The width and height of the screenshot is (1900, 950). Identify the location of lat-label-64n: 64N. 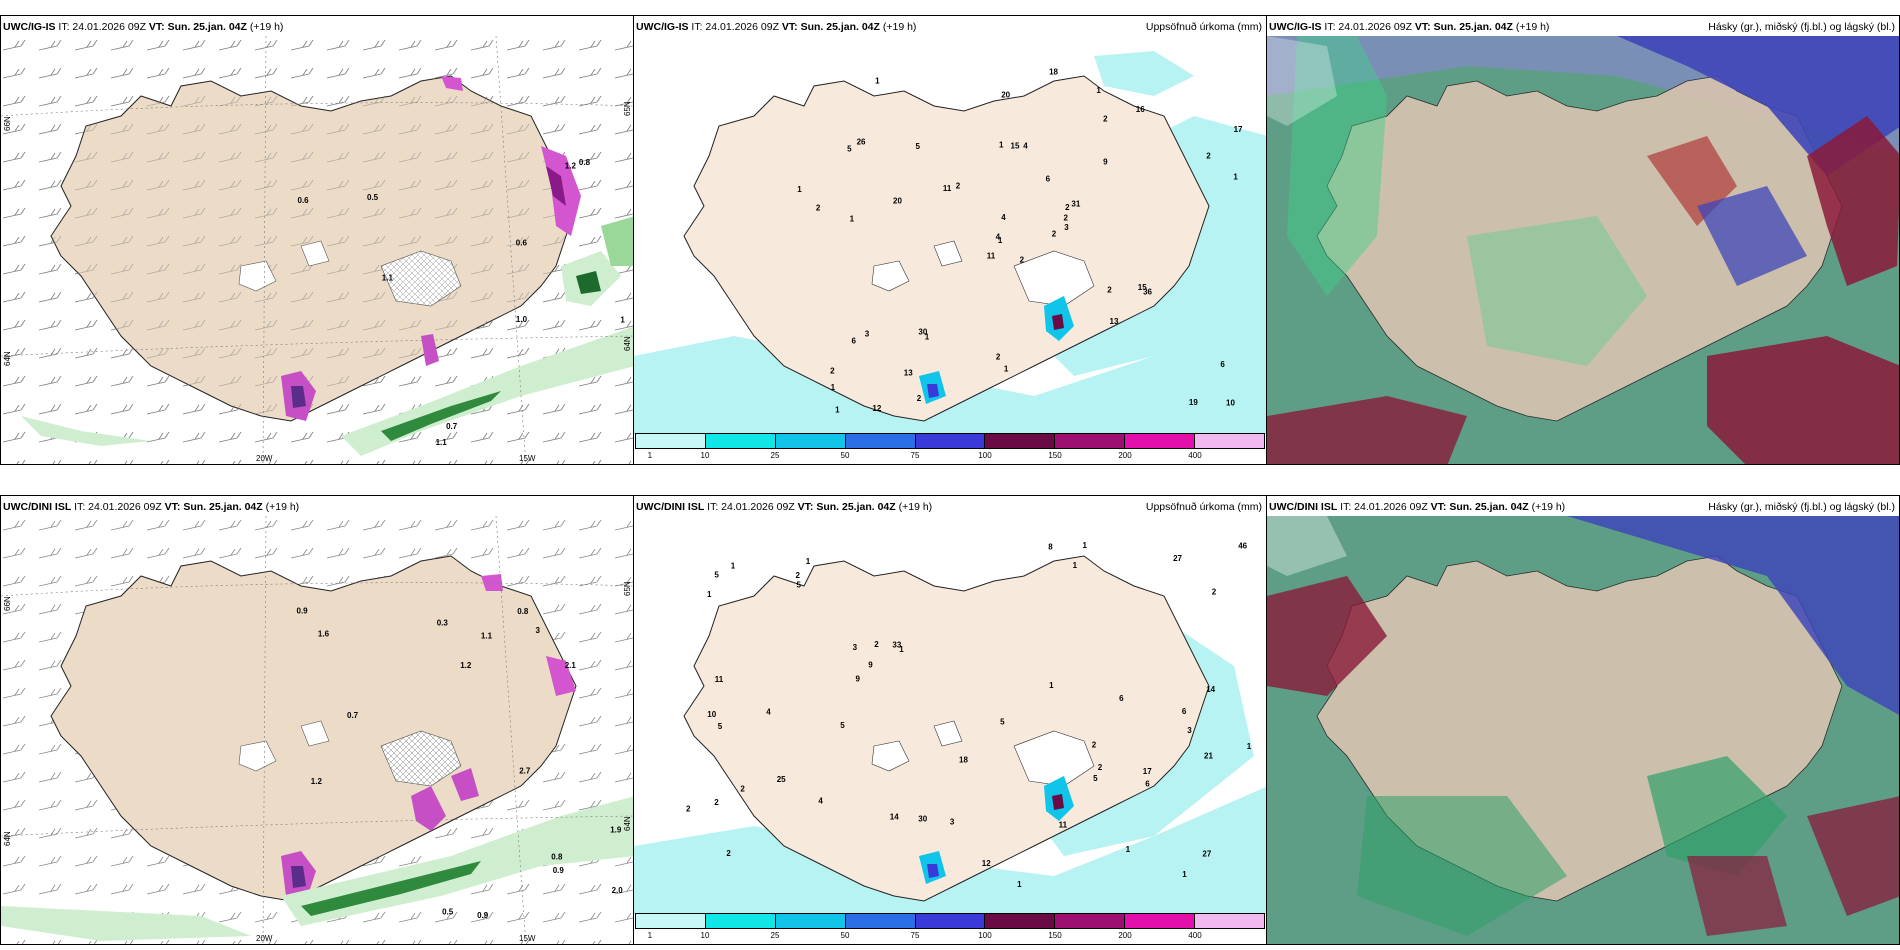
(7, 838).